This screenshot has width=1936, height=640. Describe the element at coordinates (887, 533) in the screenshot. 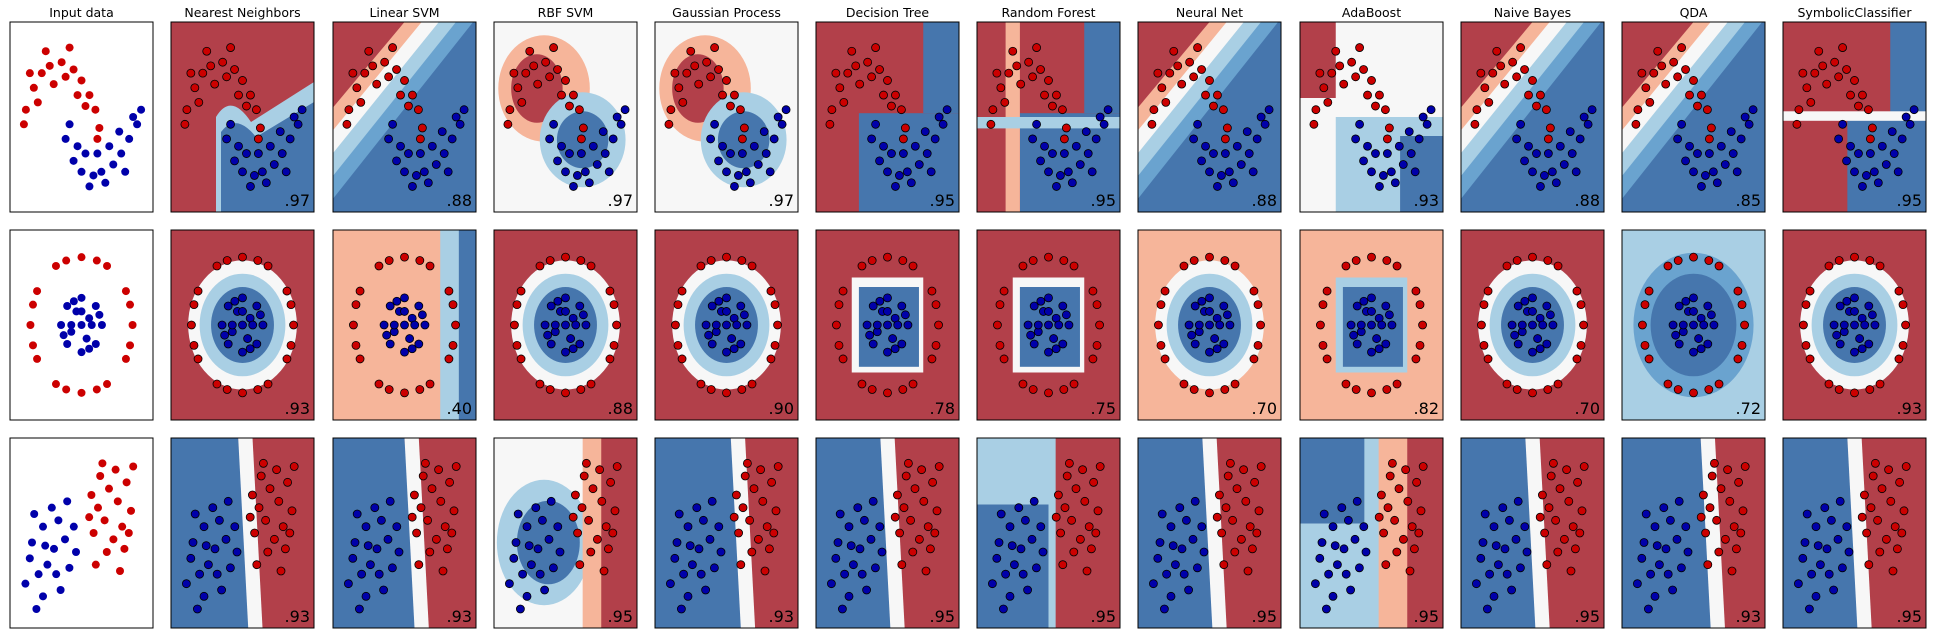

I see `panel-2-5: .95` at that location.